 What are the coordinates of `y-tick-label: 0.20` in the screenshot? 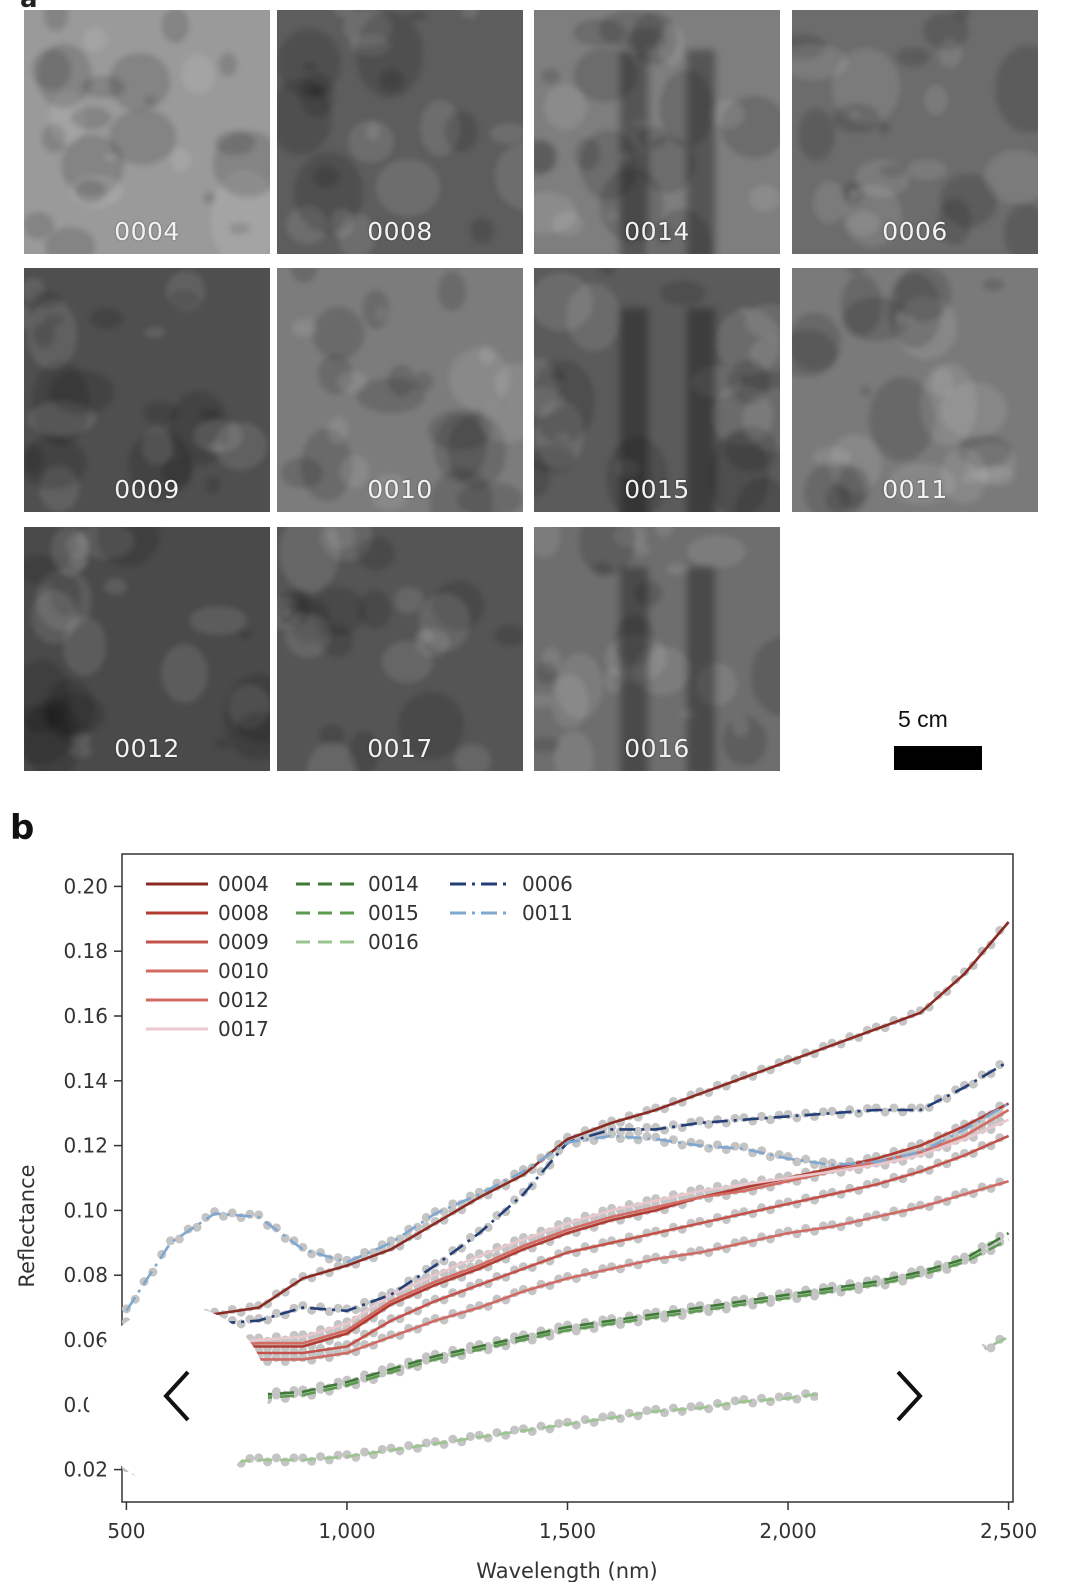 It's located at (85, 886).